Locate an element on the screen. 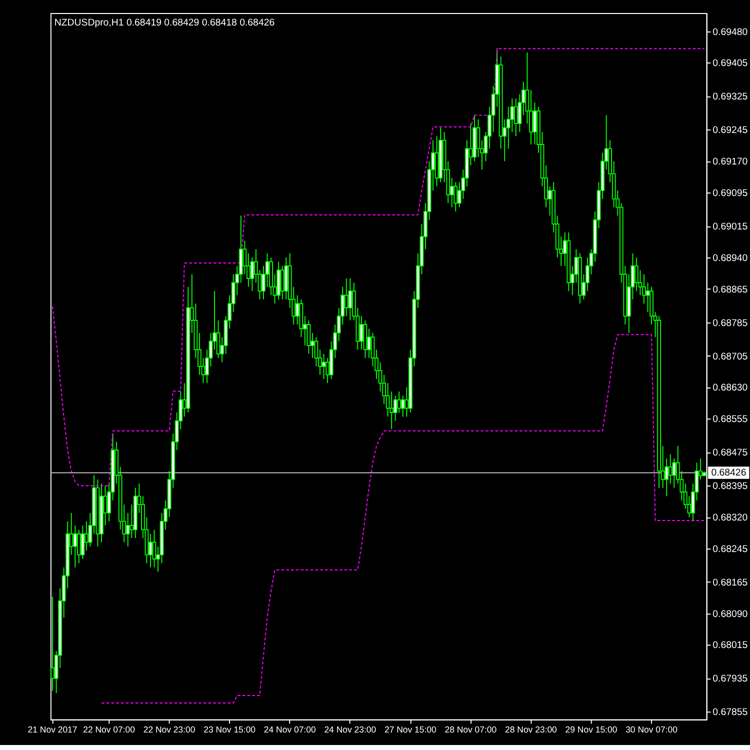 This screenshot has width=750, height=750. x-tick-label: 21 Nov 2017 is located at coordinates (53, 729).